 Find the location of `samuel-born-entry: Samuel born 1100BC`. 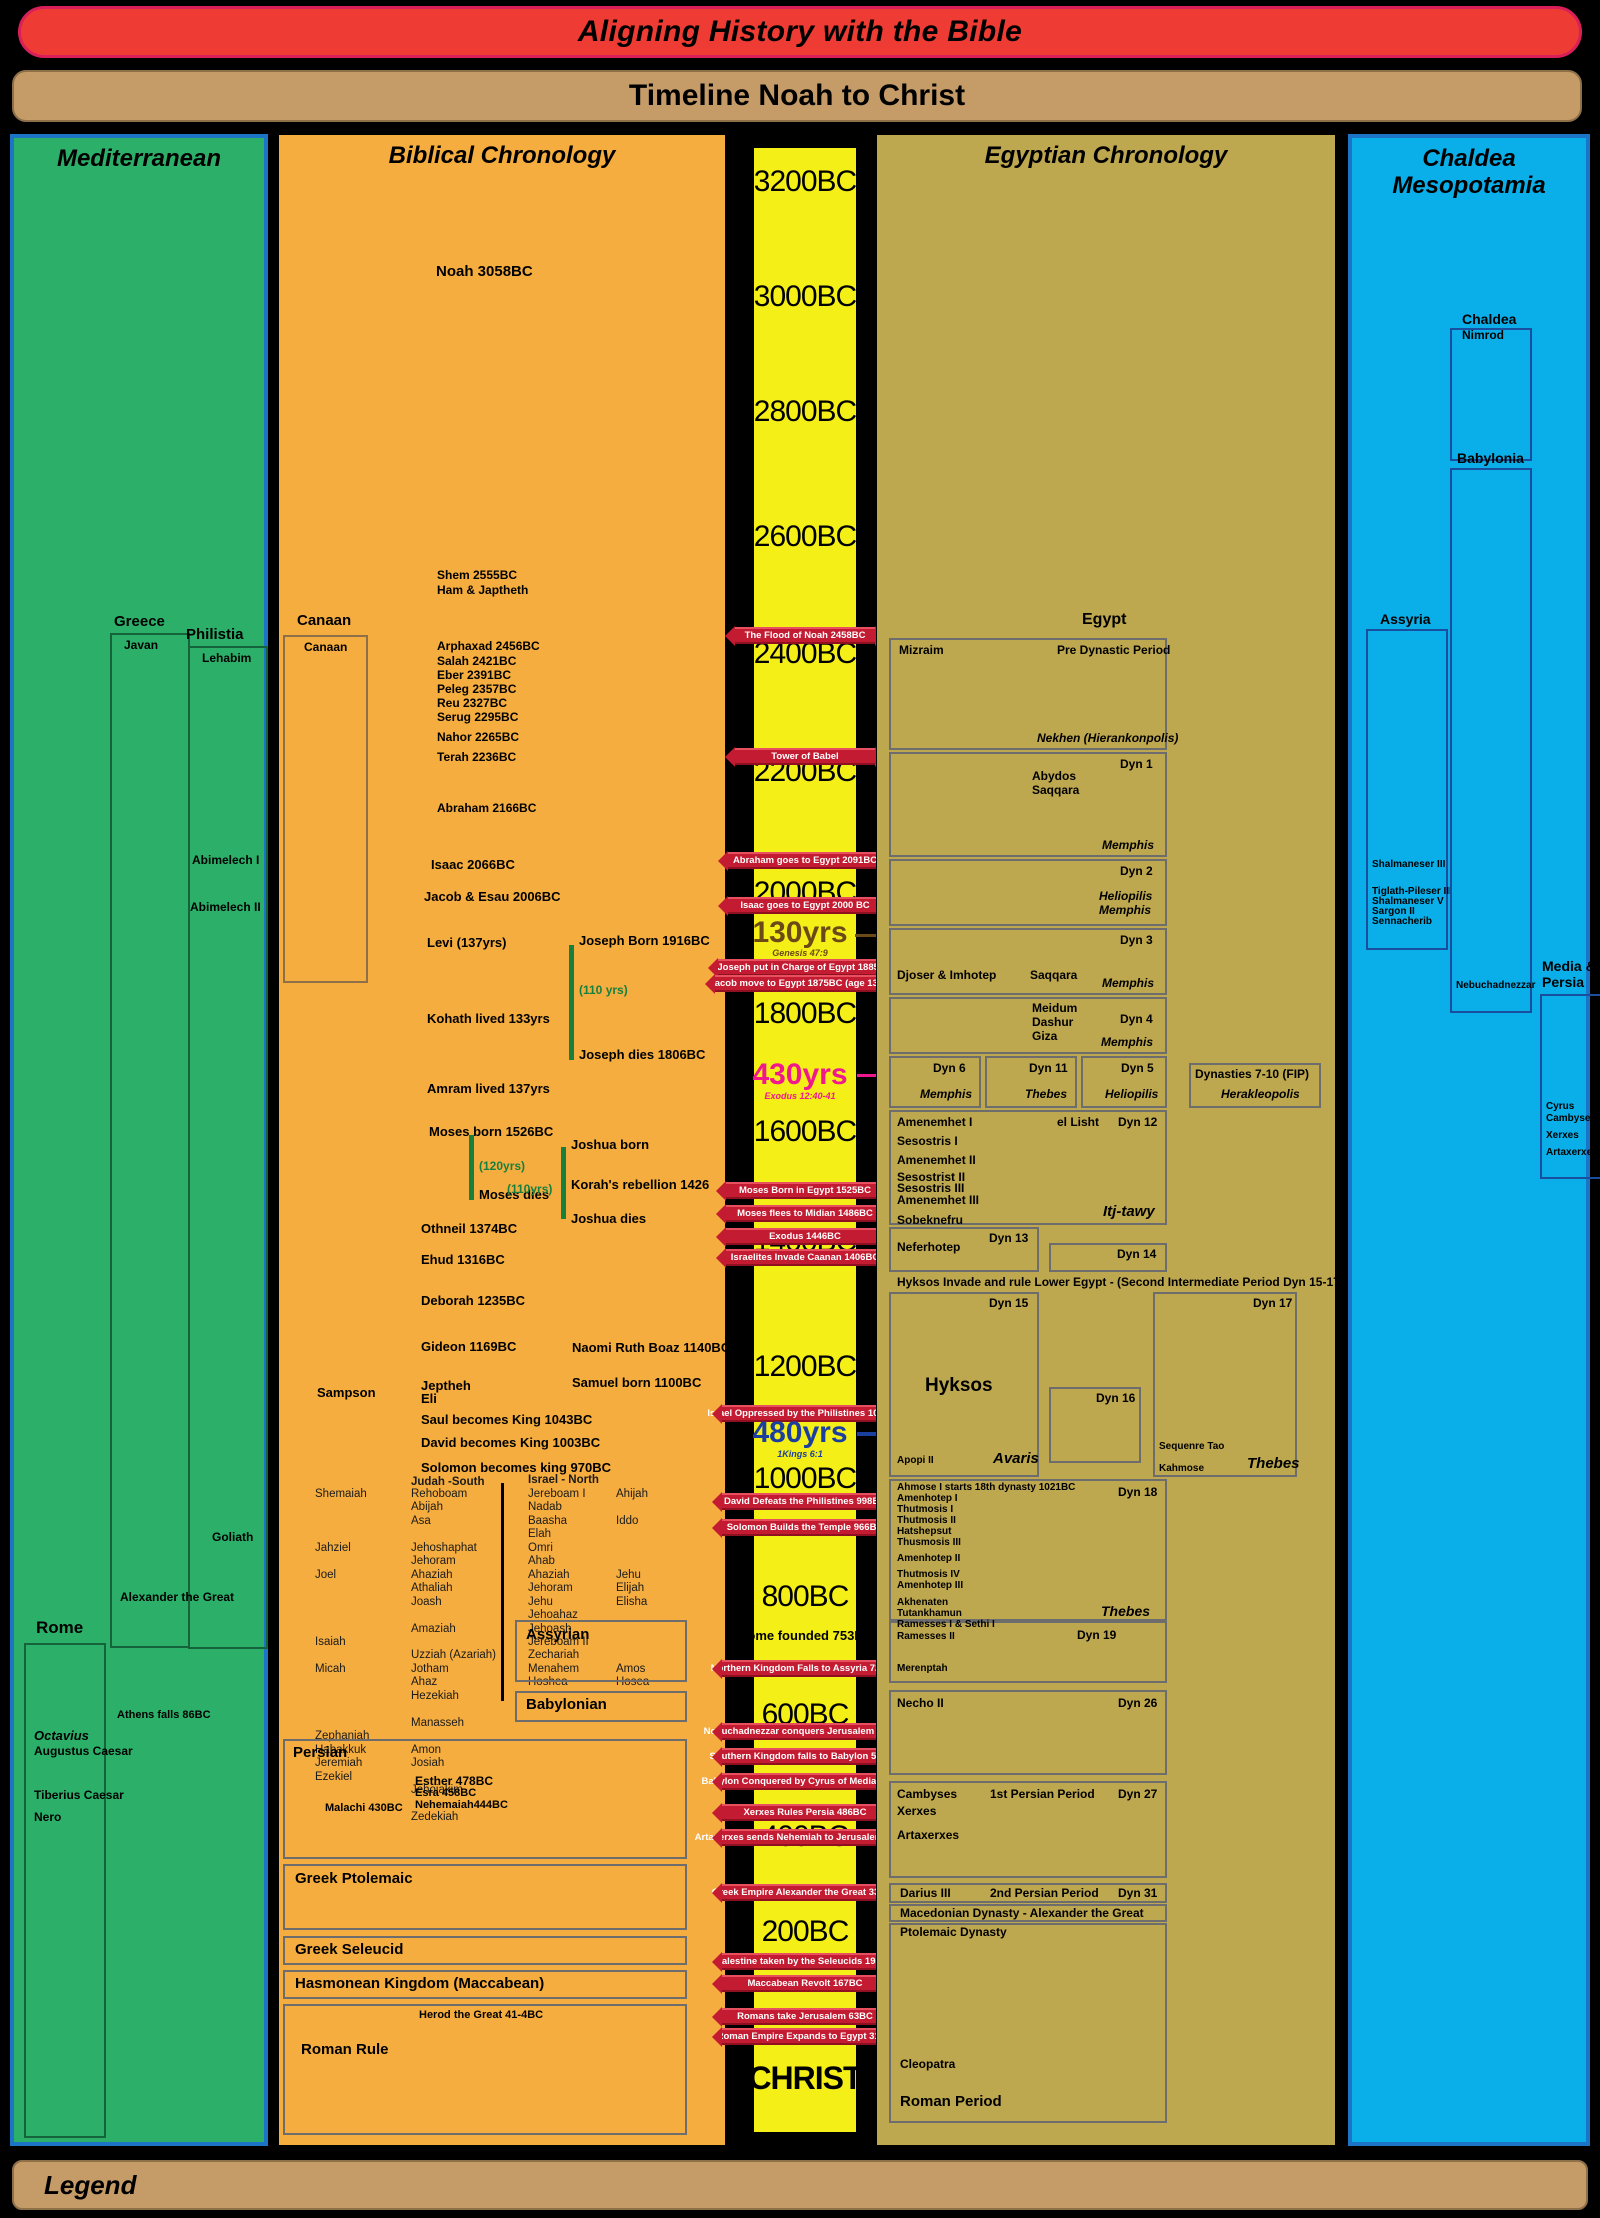

samuel-born-entry: Samuel born 1100BC is located at coordinates (637, 1382).